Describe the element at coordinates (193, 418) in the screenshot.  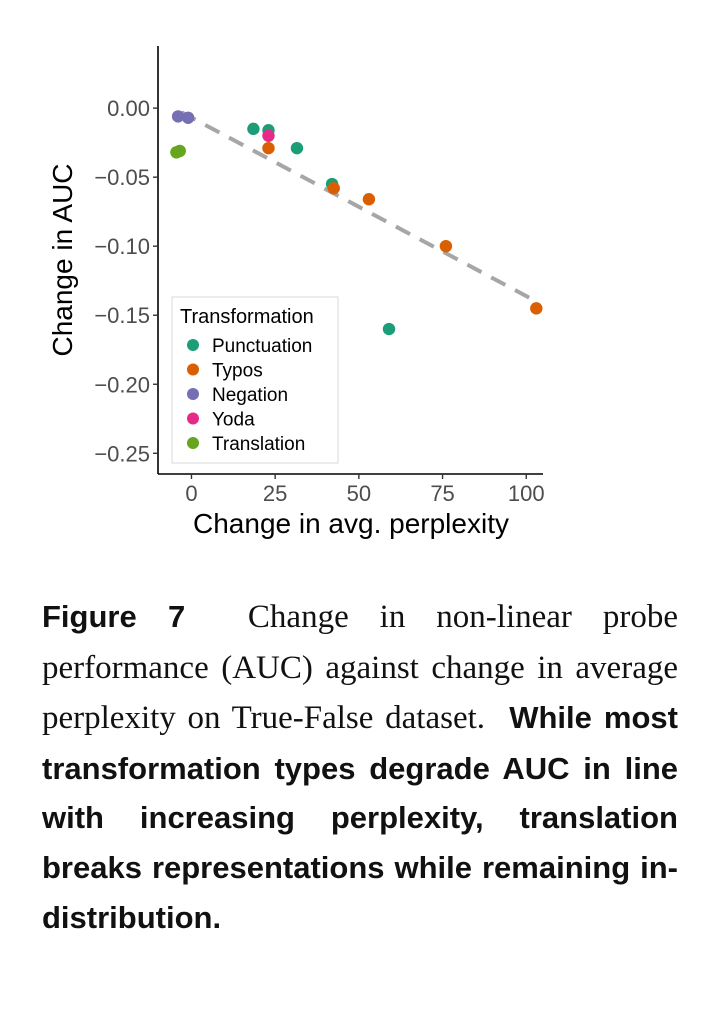
I see `legend-key-yoda` at that location.